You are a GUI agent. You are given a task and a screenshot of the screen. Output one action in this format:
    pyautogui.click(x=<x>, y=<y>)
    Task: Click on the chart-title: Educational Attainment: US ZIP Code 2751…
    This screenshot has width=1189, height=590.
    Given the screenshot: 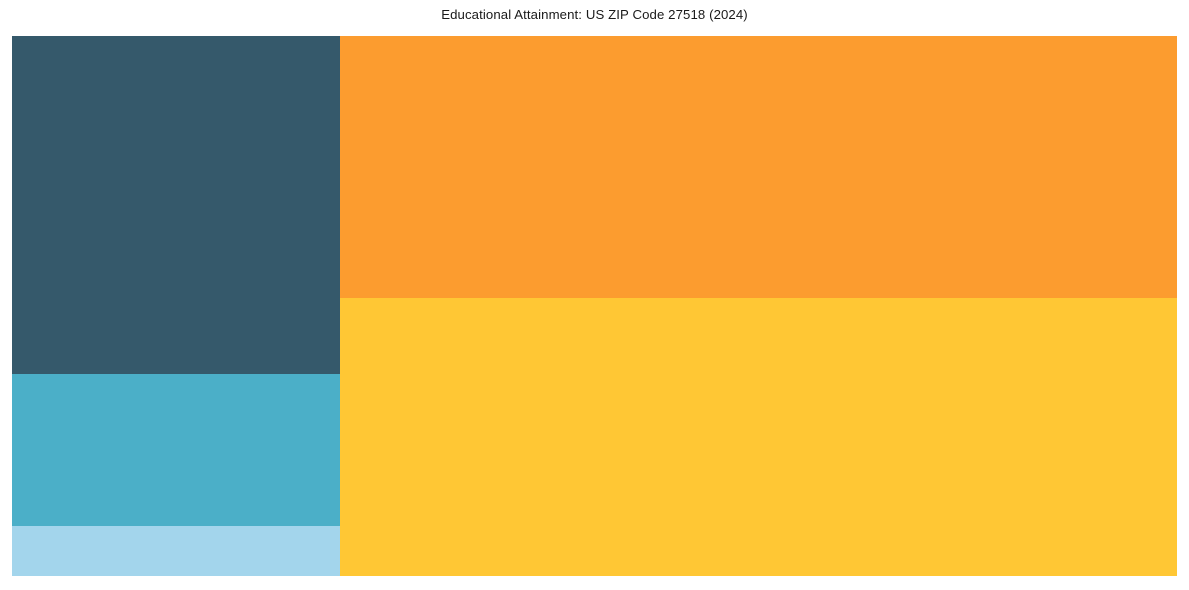 What is the action you would take?
    pyautogui.click(x=594, y=14)
    